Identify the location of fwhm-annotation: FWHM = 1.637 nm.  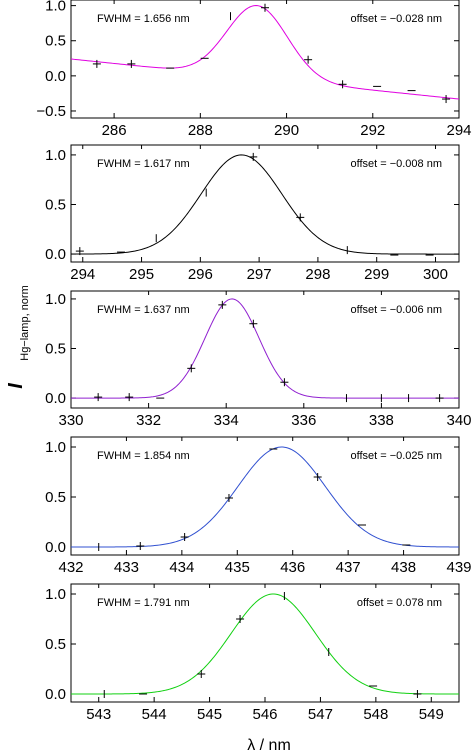
(143, 310).